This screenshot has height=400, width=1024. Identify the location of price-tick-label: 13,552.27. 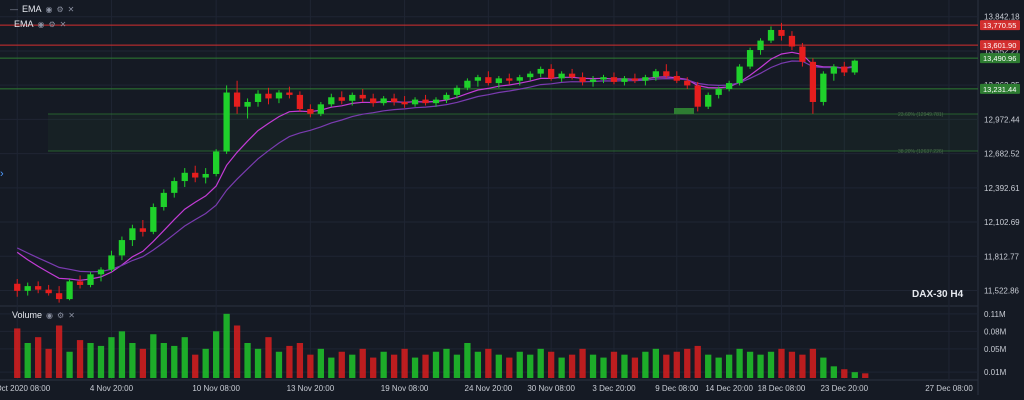
(1002, 51).